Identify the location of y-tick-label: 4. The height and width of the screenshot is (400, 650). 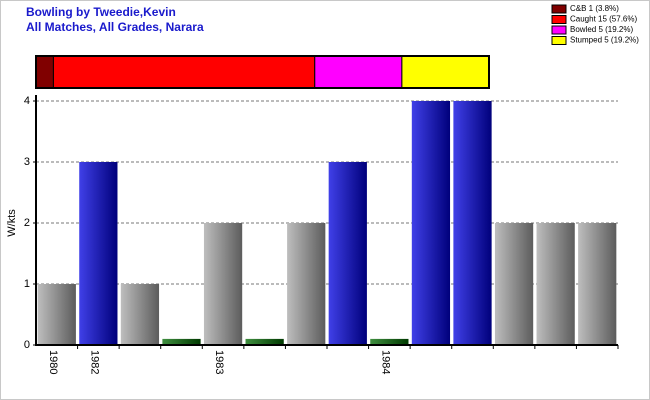
(27, 101).